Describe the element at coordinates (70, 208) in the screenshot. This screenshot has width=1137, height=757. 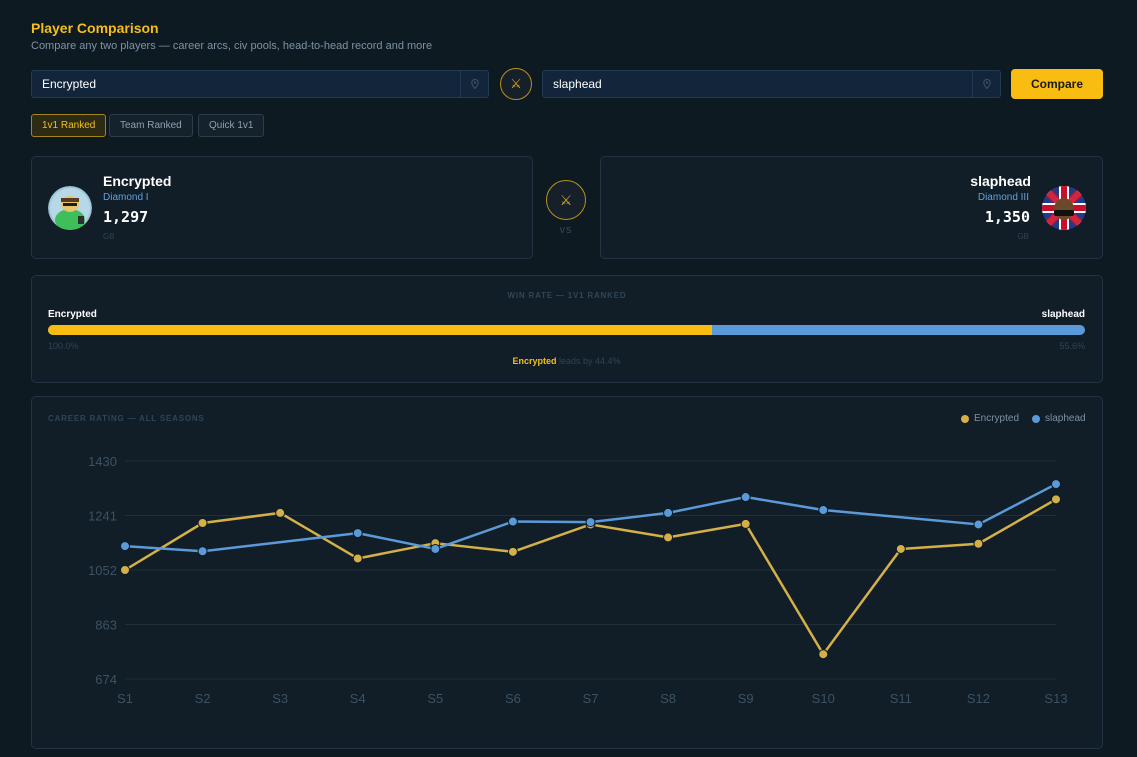
I see `player1-avatar` at that location.